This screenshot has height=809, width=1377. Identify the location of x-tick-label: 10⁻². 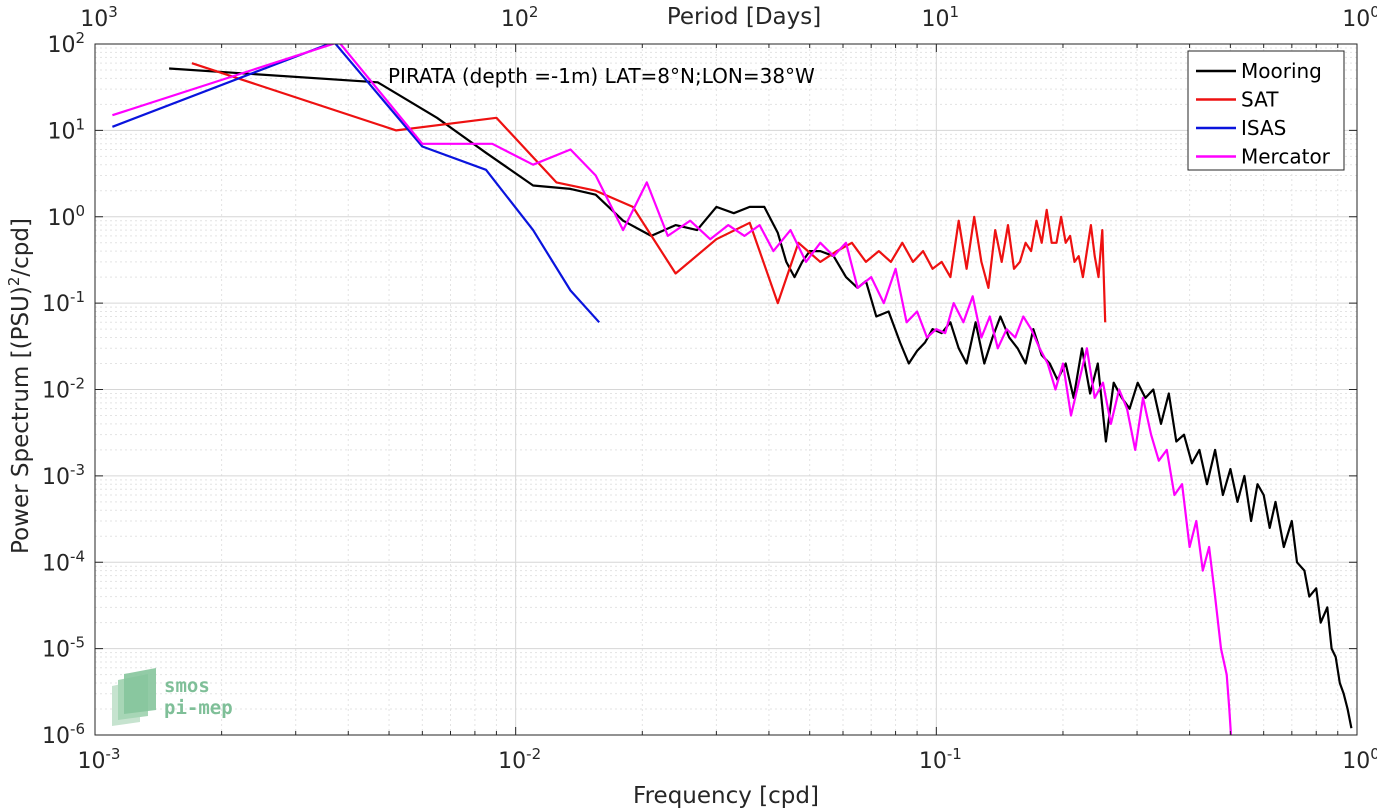
(519, 759).